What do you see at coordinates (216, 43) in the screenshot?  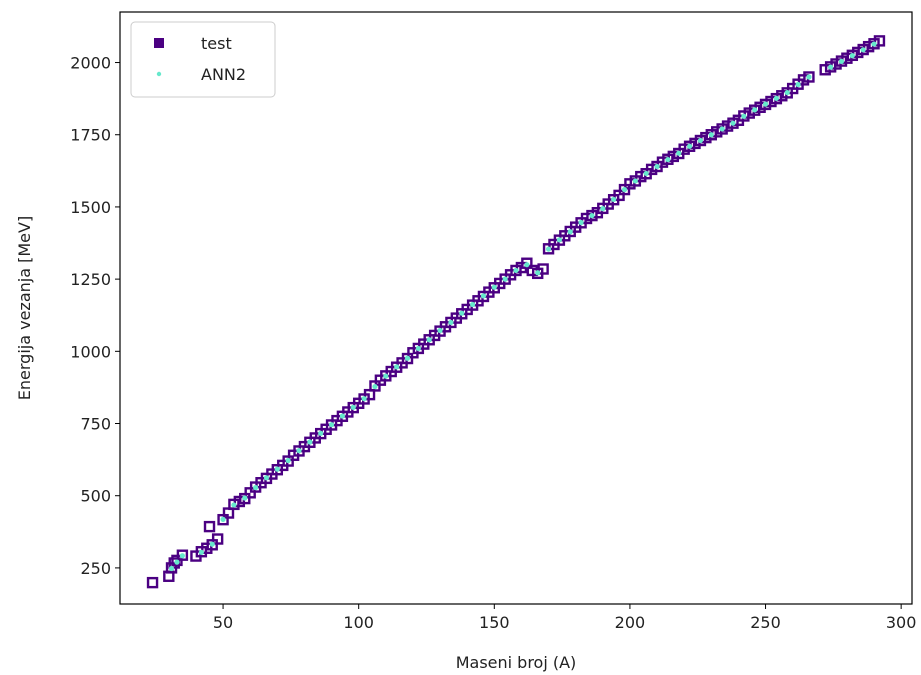 I see `legend-test-label: test` at bounding box center [216, 43].